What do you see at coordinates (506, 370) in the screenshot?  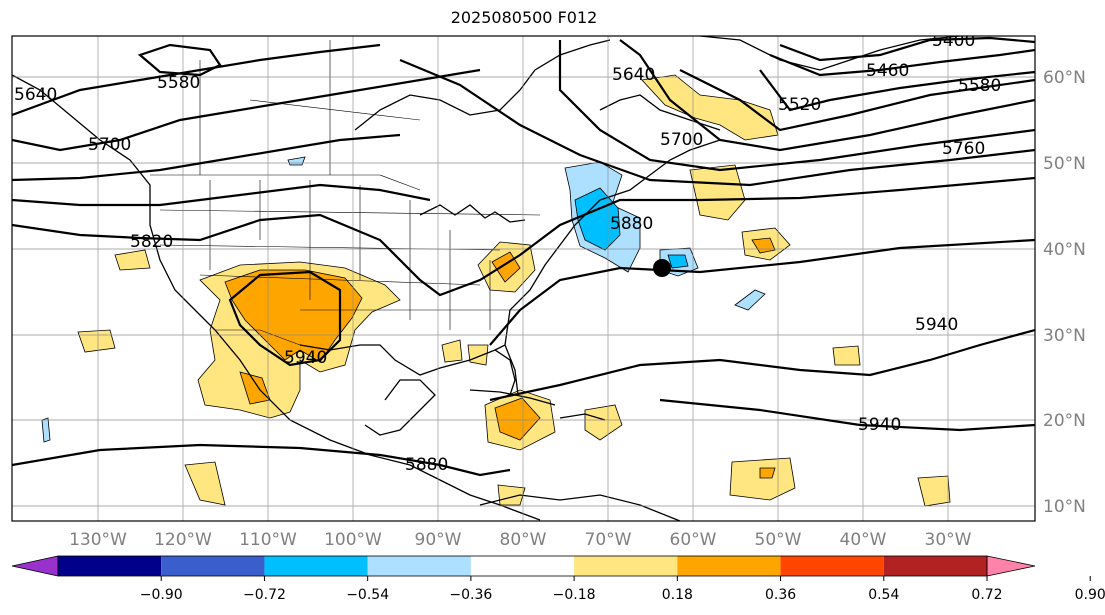 I see `florida` at bounding box center [506, 370].